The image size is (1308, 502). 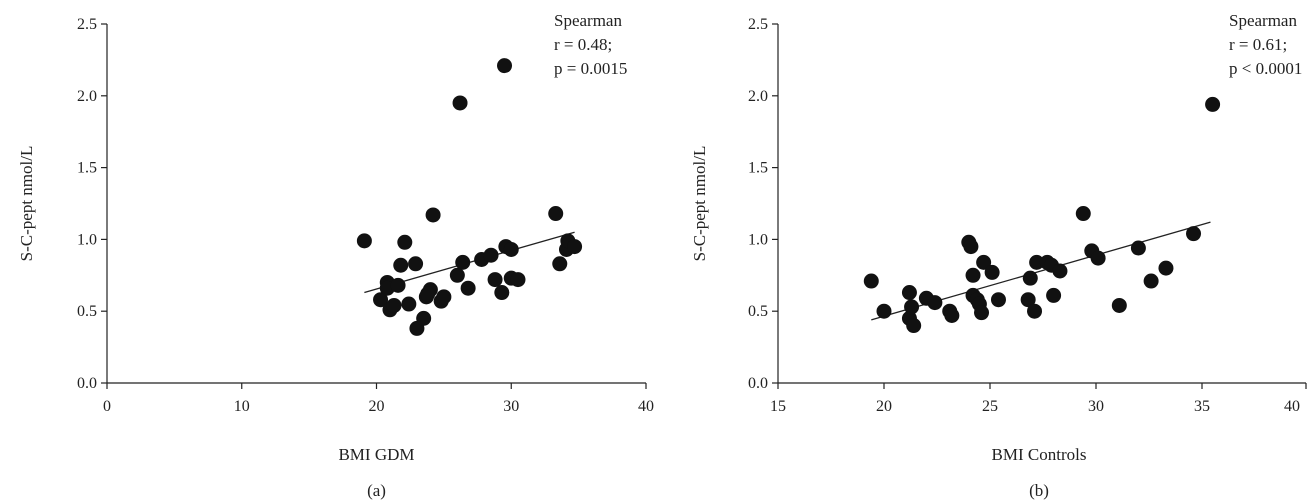 What do you see at coordinates (1258, 44) in the screenshot?
I see `annotation-r: r = 0.61;` at bounding box center [1258, 44].